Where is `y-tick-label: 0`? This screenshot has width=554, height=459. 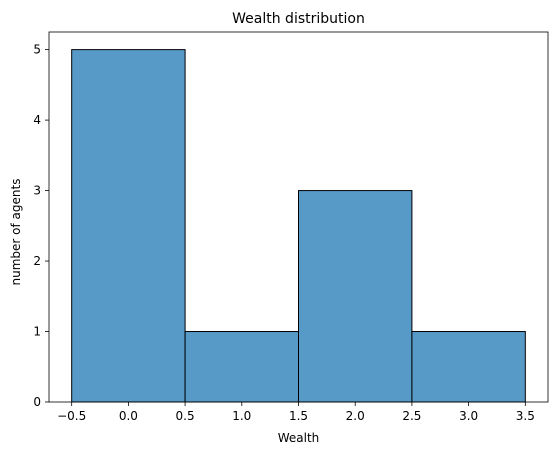
y-tick-label: 0 is located at coordinates (37, 402).